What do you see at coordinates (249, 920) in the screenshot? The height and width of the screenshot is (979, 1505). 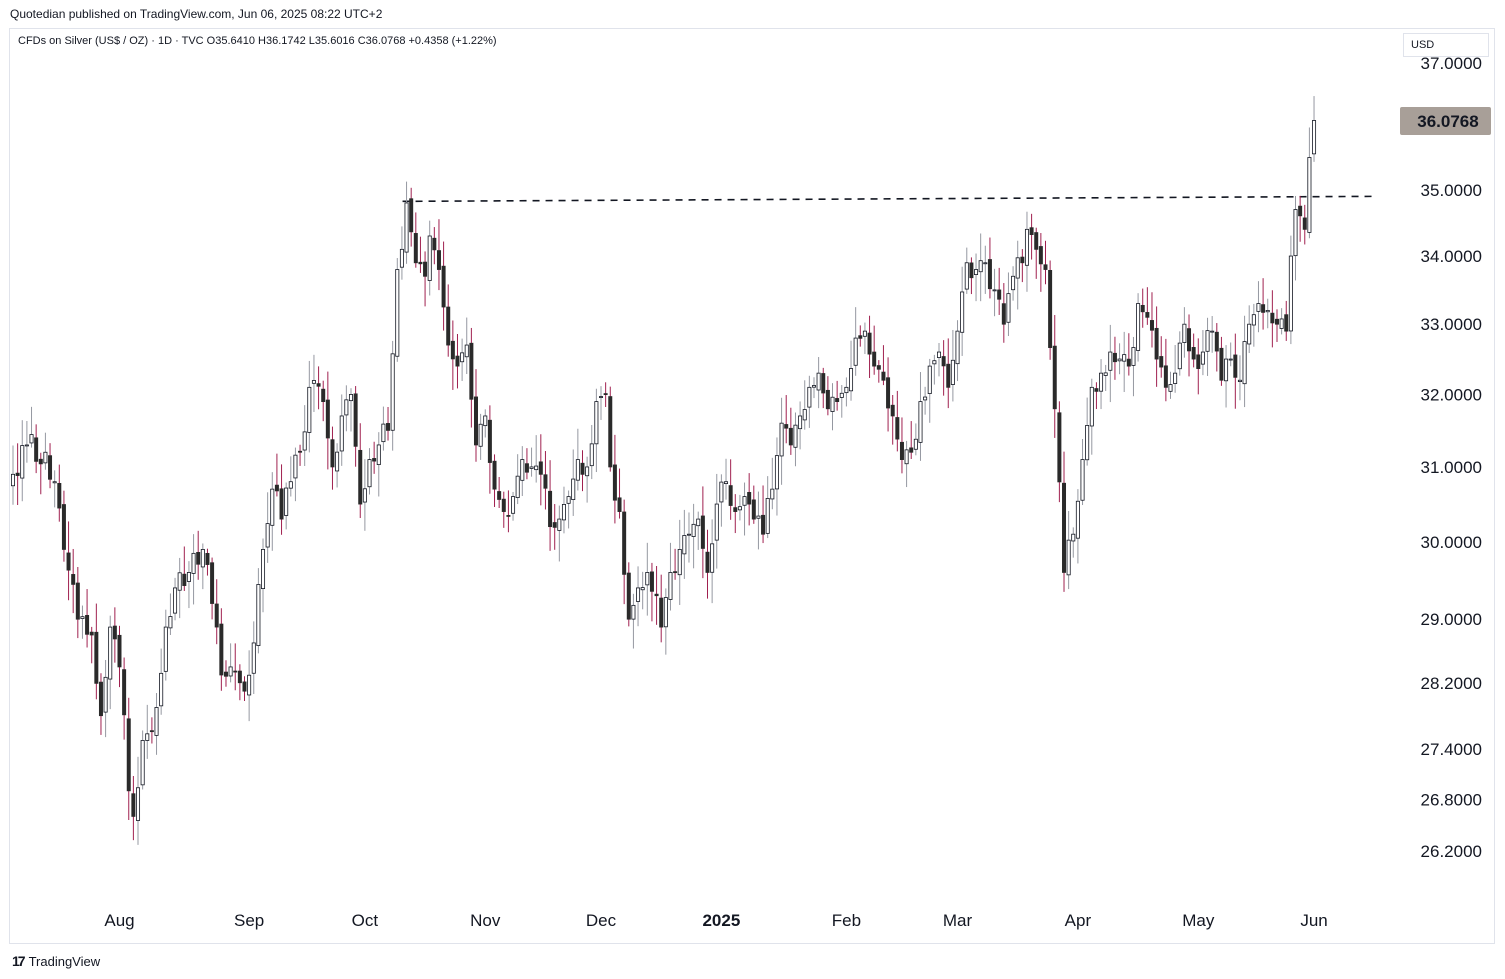 I see `x-tick-label: Sep` at bounding box center [249, 920].